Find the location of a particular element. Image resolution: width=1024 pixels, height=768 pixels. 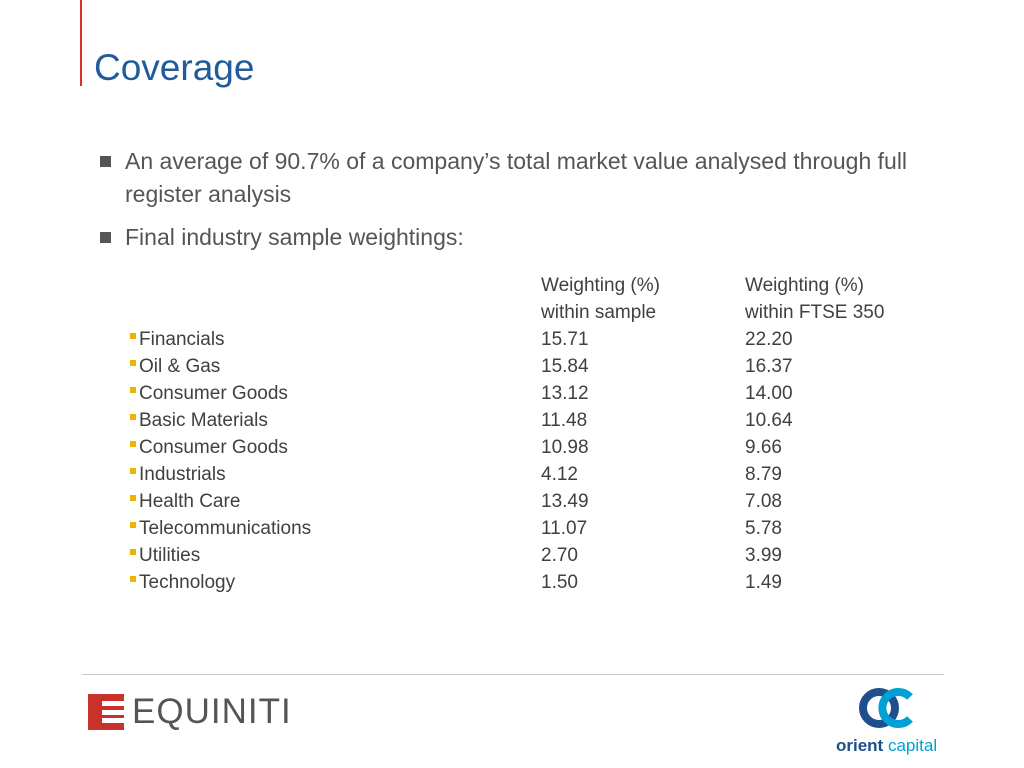

table-row: Health Care 13.49 7.08 is located at coordinates (530, 501).